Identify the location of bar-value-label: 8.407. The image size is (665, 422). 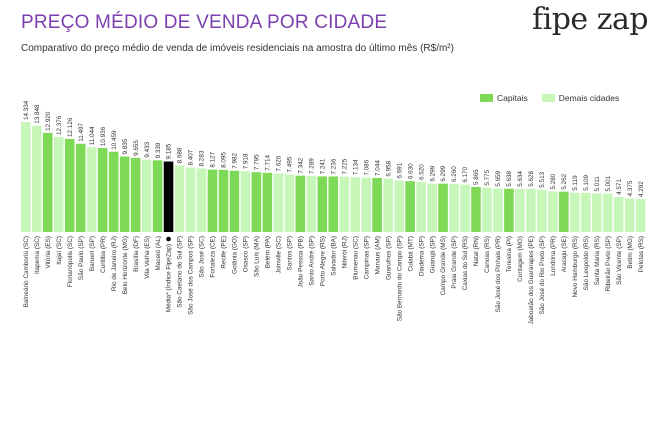
(191, 157).